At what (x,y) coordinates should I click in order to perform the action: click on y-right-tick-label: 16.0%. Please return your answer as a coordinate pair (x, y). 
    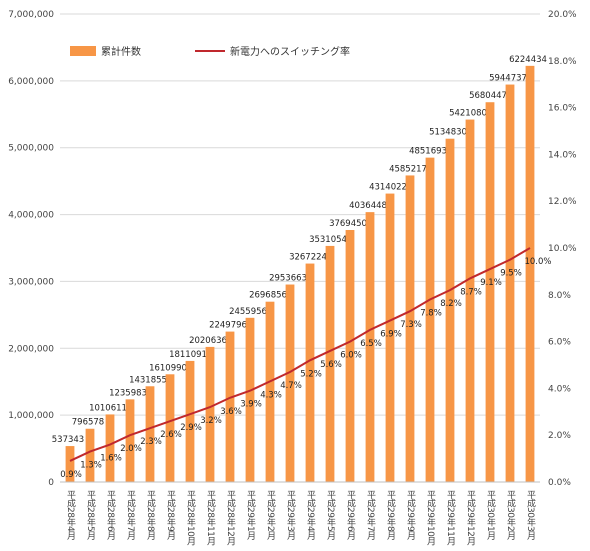
    Looking at the image, I should click on (562, 109).